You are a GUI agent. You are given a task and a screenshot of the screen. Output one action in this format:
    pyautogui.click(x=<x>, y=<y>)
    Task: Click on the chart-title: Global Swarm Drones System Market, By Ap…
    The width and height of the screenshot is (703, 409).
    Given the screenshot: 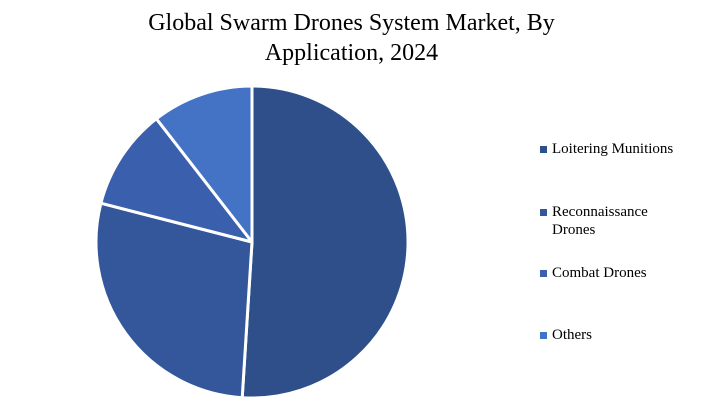 What is the action you would take?
    pyautogui.click(x=351, y=38)
    